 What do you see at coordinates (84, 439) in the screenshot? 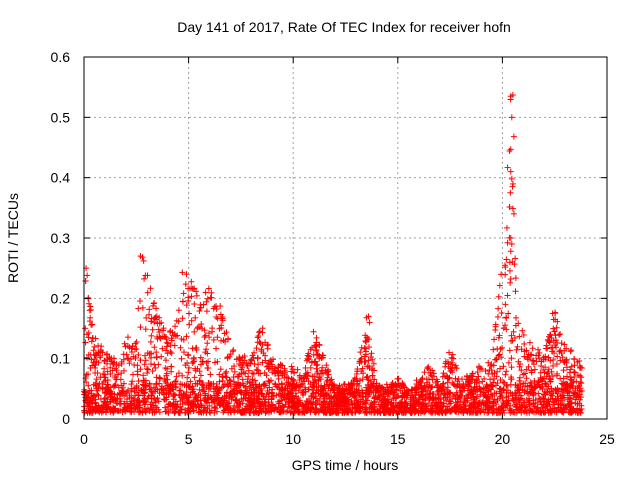
I see `x-tick-label: 0` at bounding box center [84, 439].